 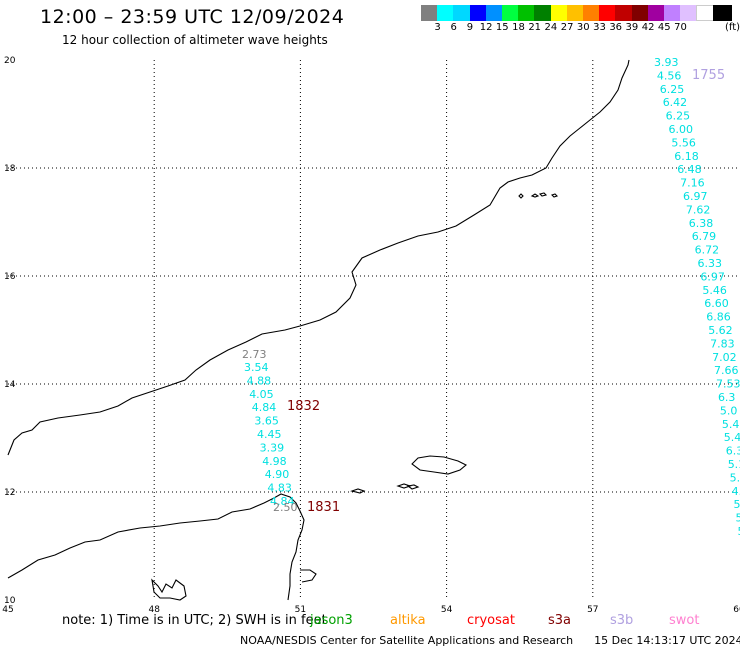 What do you see at coordinates (10, 385) in the screenshot?
I see `y-tick-label: 14` at bounding box center [10, 385].